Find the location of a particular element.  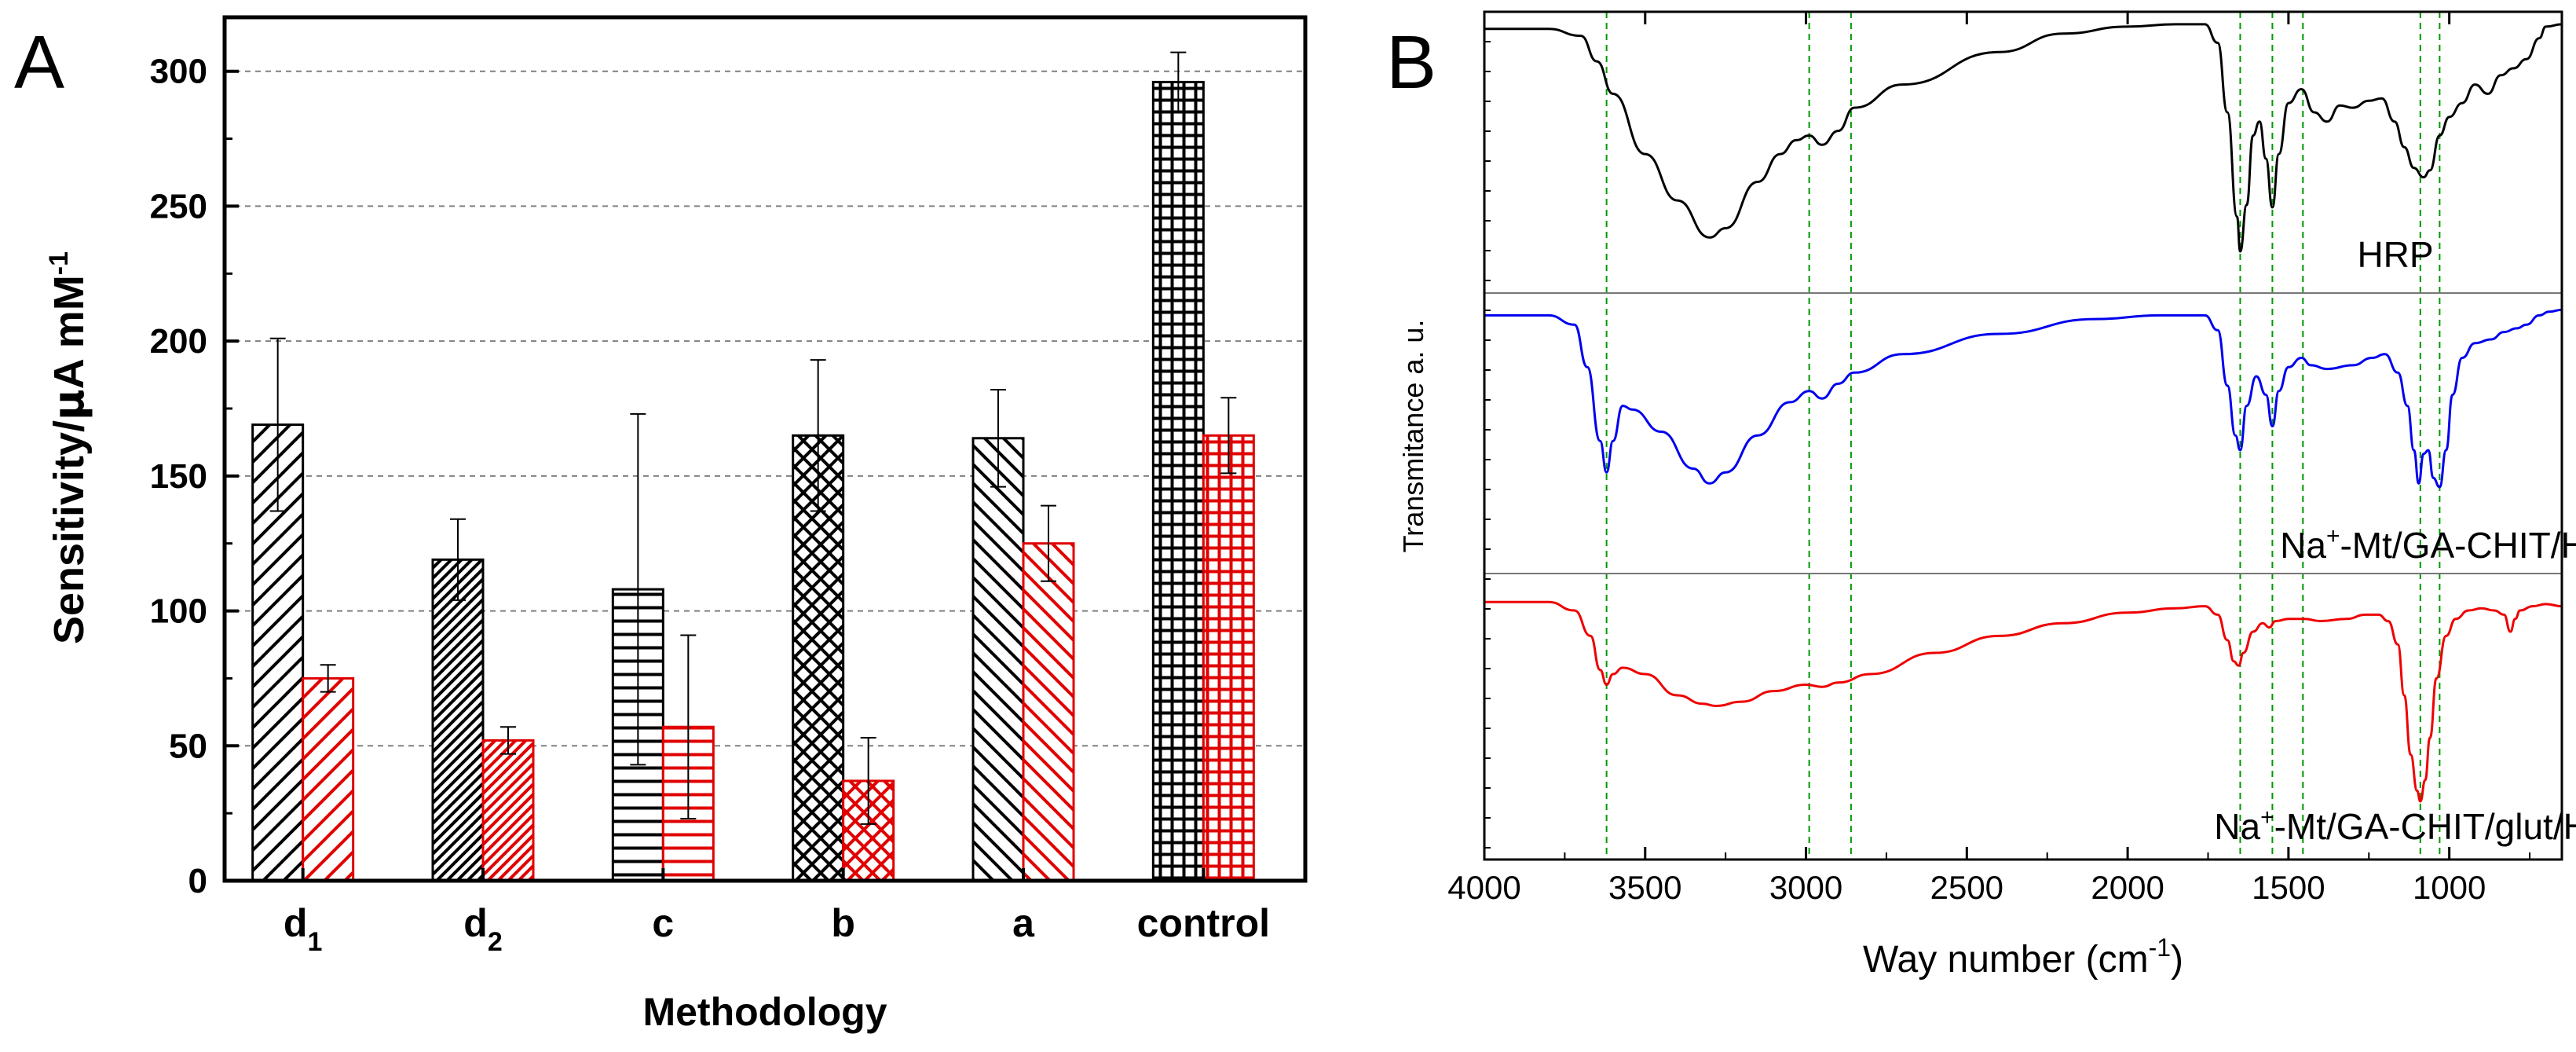

panel-a-y-tick-label: 200 is located at coordinates (179, 341).